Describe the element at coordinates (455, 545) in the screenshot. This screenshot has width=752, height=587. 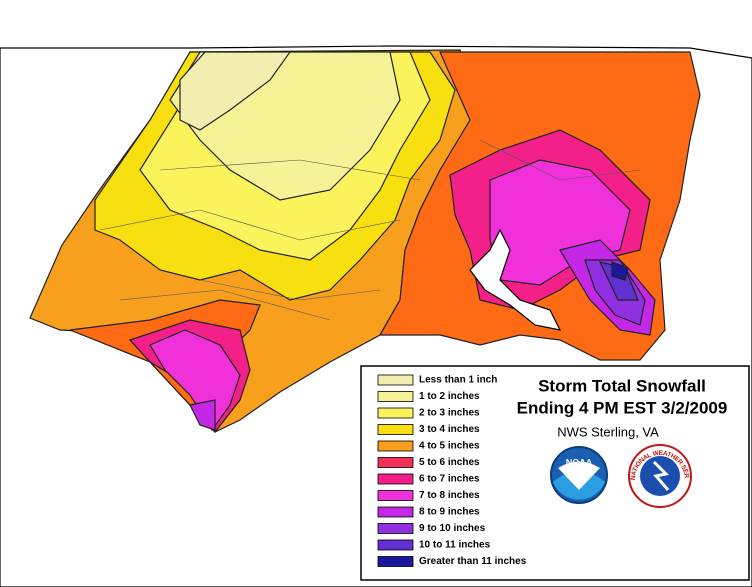
I see `legend-label: 10 to 11 inches` at that location.